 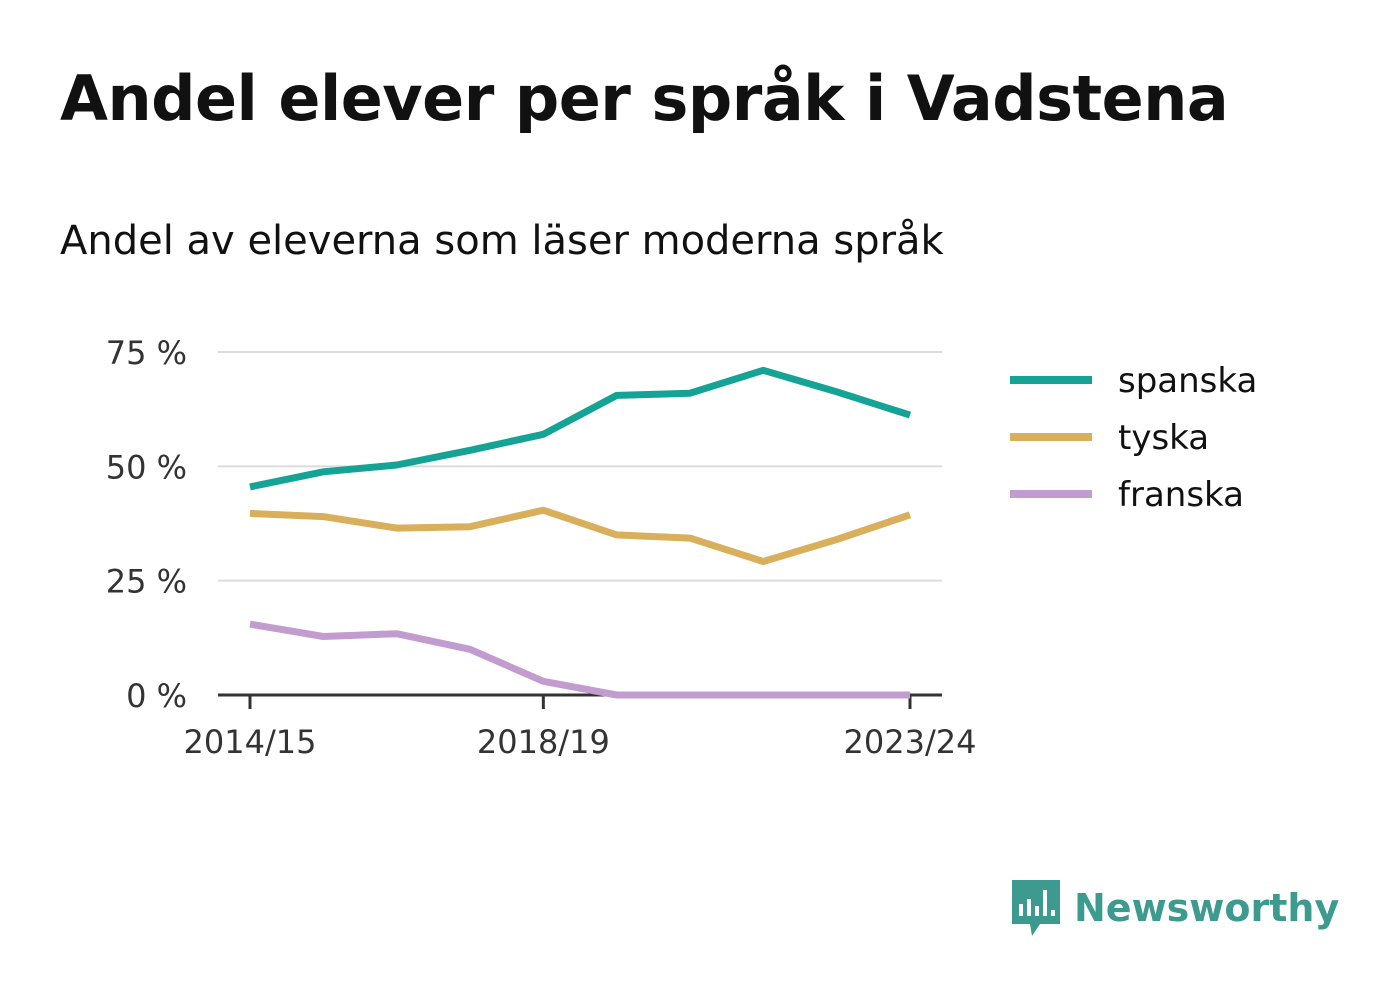 I want to click on legend: spanska tyska franska, so click(x=1133, y=438).